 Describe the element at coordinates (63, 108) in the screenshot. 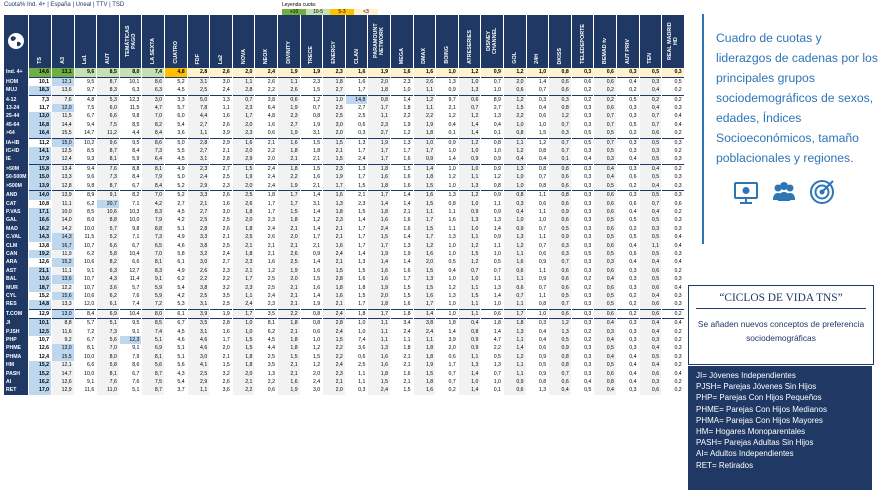

I see `table-cell: 12,0` at that location.